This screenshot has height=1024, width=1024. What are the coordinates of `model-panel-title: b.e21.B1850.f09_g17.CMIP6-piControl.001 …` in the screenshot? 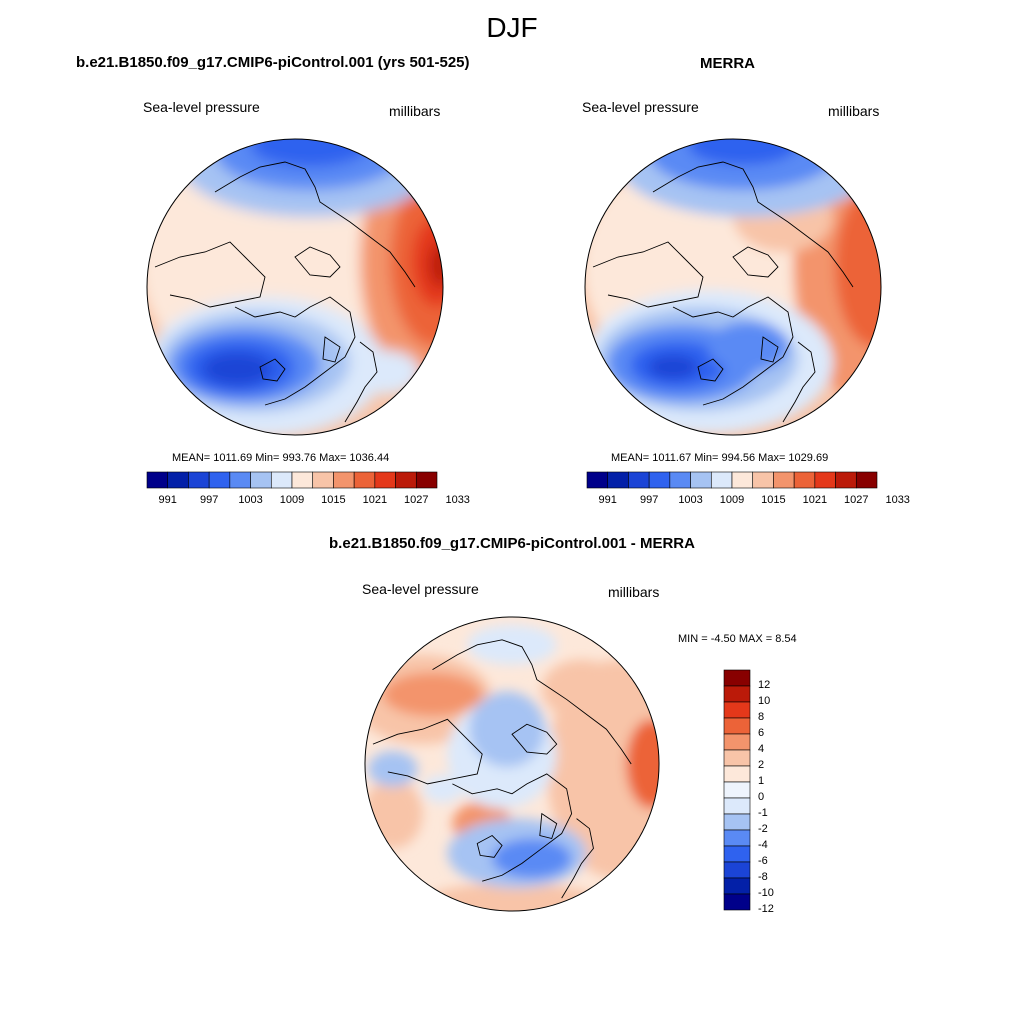 It's located at (273, 62).